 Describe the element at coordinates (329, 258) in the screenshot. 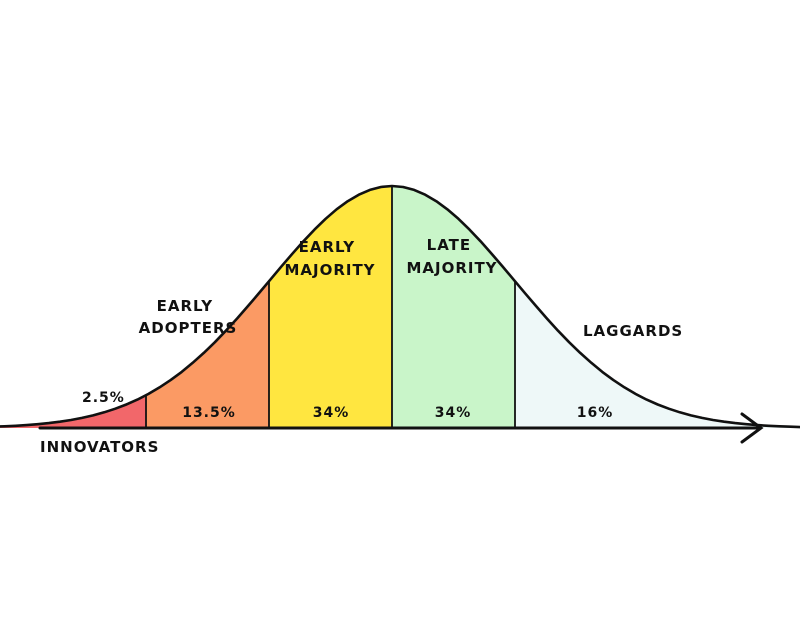

I see `early-majority-label: EARLY MAJORITY` at that location.